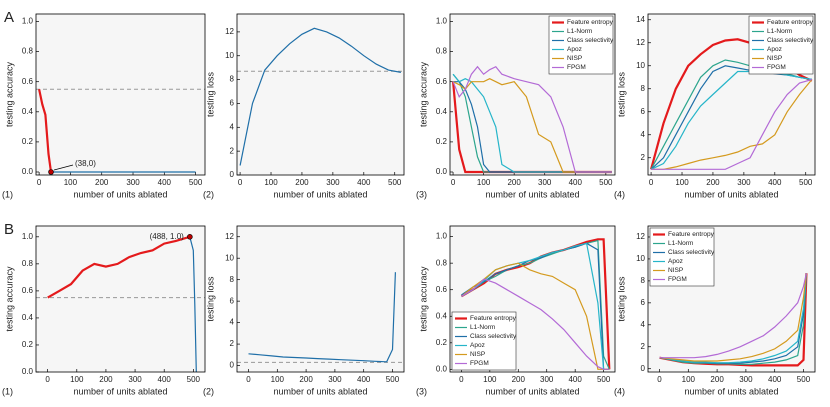 The image size is (830, 407). What do you see at coordinates (85, 163) in the screenshot?
I see `annotation: (38,0)` at bounding box center [85, 163].